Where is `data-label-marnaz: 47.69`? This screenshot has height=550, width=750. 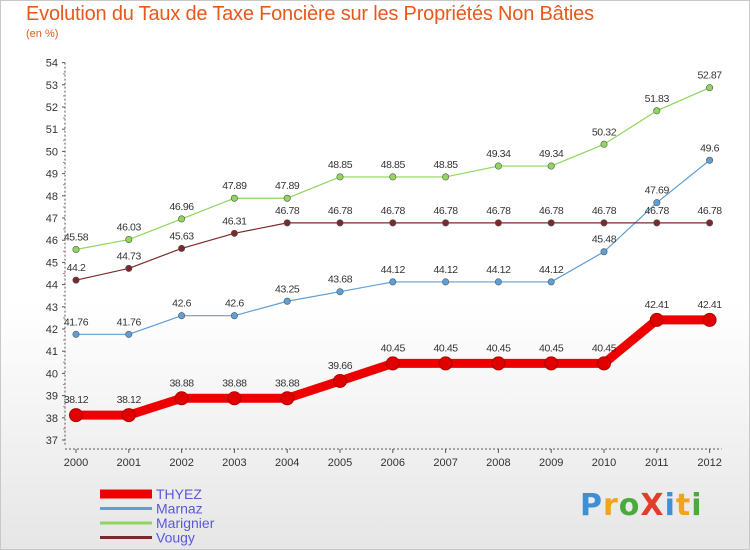 data-label-marnaz: 47.69 is located at coordinates (657, 191).